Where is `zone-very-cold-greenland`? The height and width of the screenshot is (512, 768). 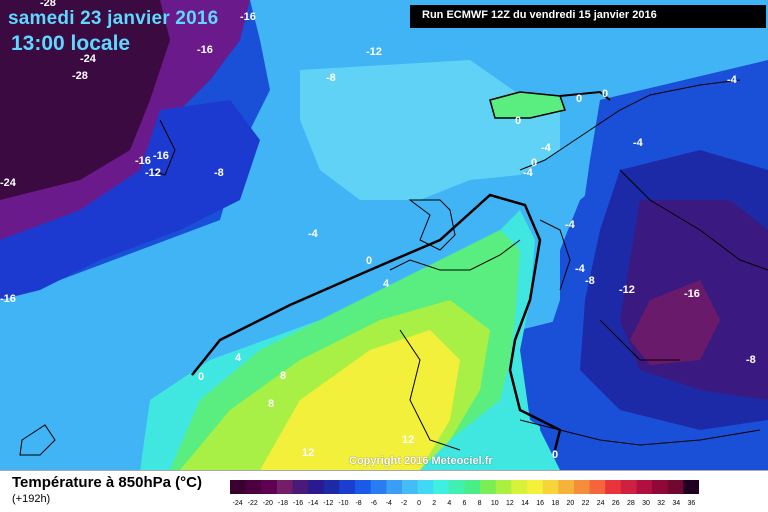
zone-very-cold-greenland is located at coordinates (85, 100).